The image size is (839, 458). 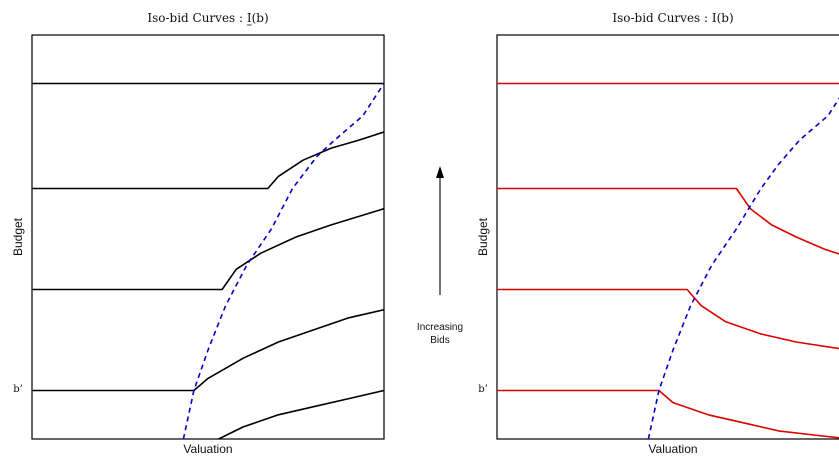 I want to click on annotation-line-2: Bids, so click(x=439, y=340).